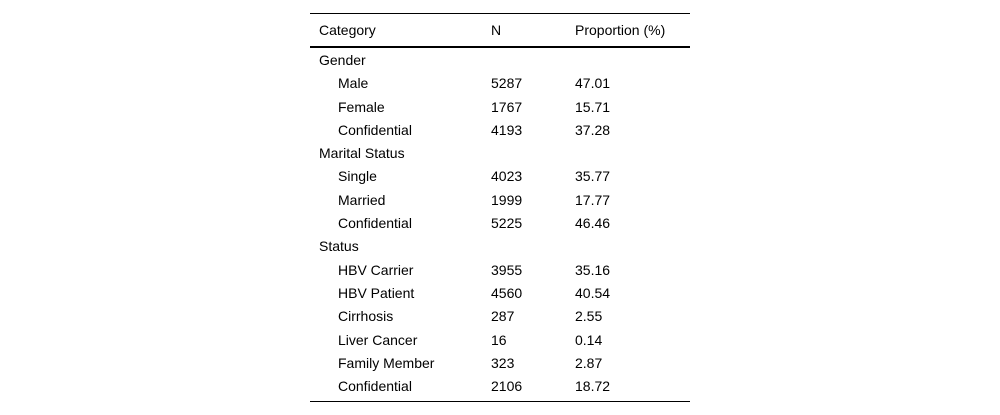  Describe the element at coordinates (593, 129) in the screenshot. I see `proportion-value: 37.28` at that location.